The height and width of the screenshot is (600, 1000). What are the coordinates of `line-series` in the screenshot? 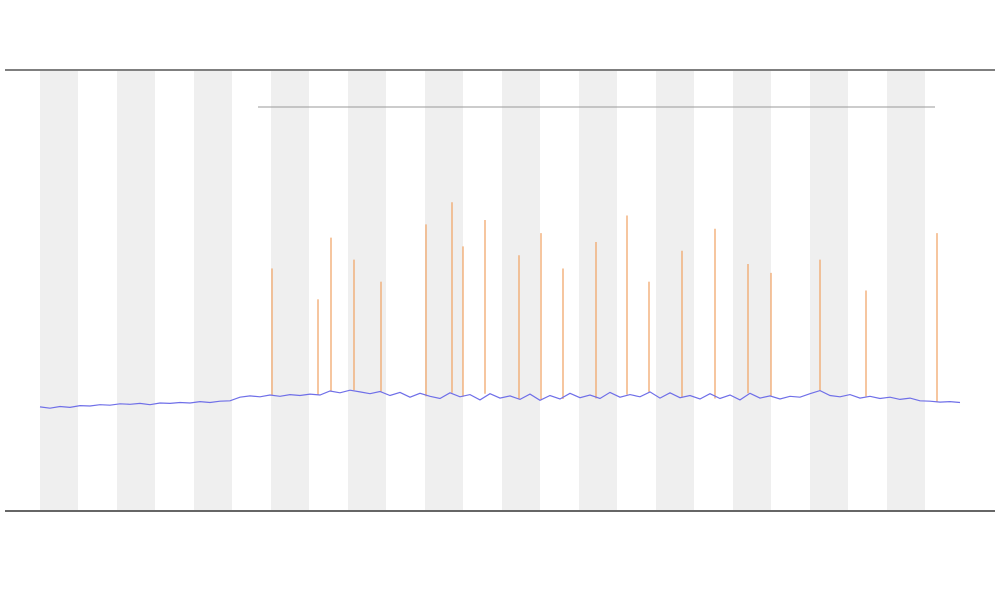 It's located at (500, 399).